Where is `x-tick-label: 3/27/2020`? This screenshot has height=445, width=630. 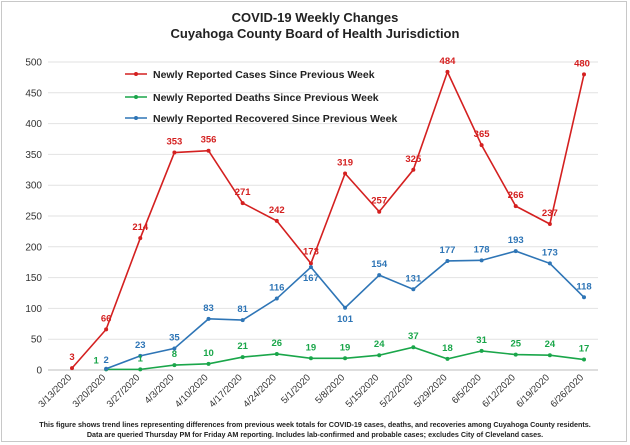
x-tick-label: 3/27/2020 is located at coordinates (124, 391).